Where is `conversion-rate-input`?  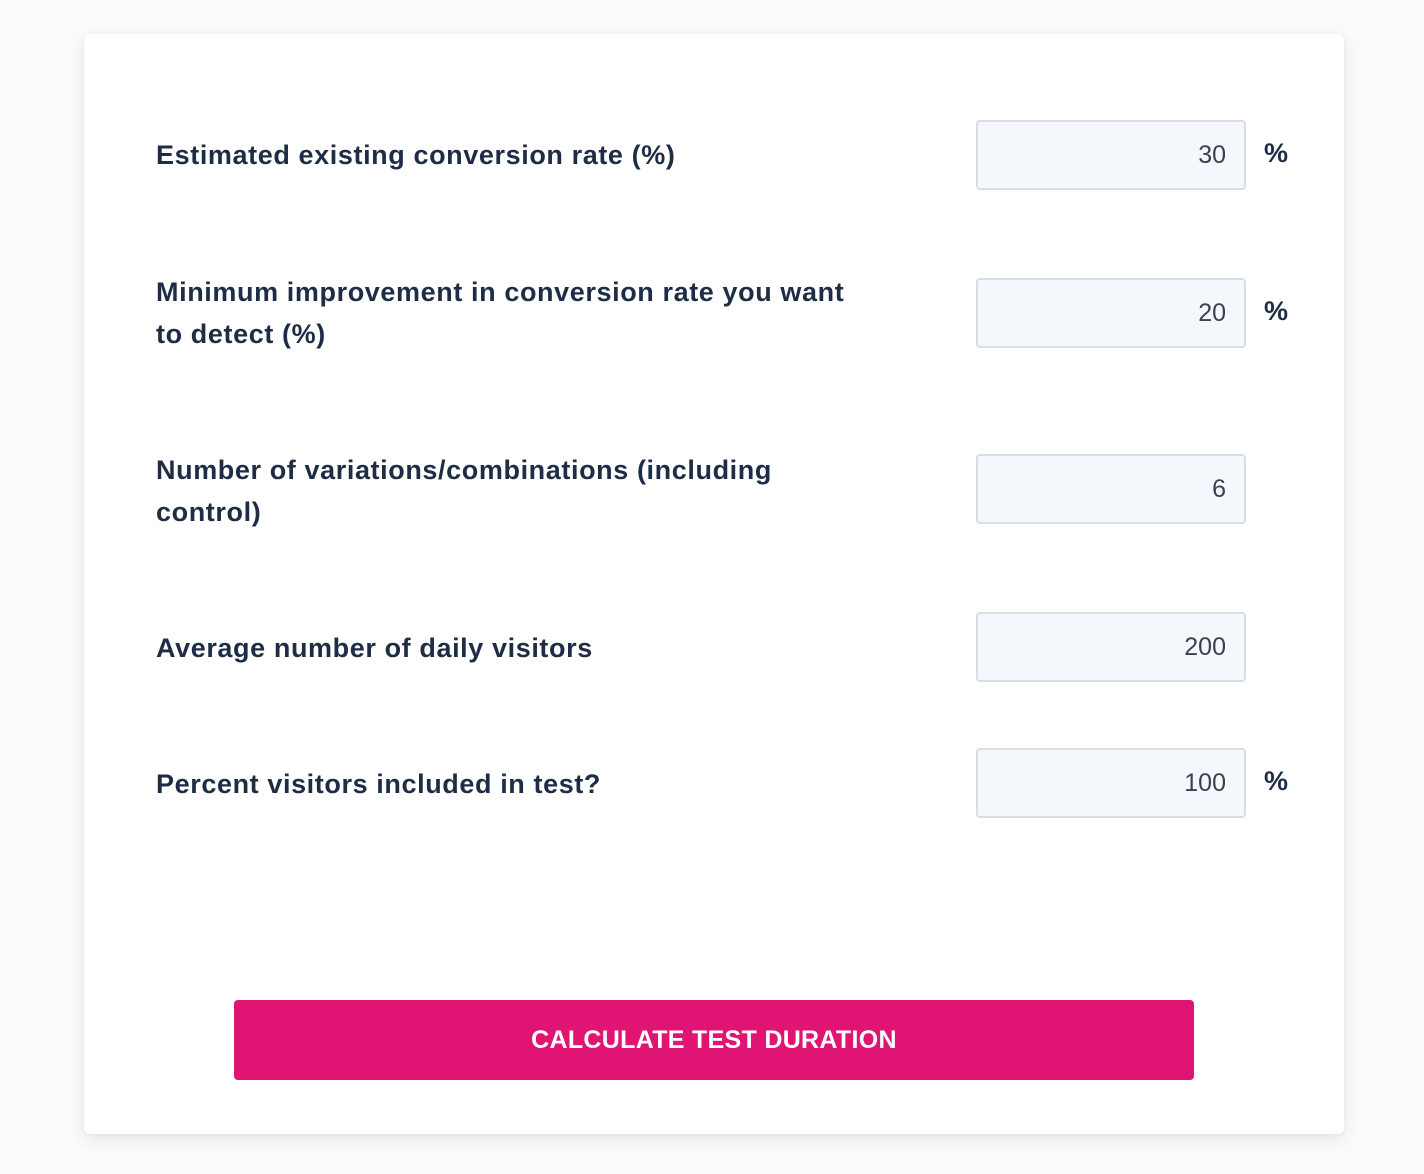 conversion-rate-input is located at coordinates (1111, 155).